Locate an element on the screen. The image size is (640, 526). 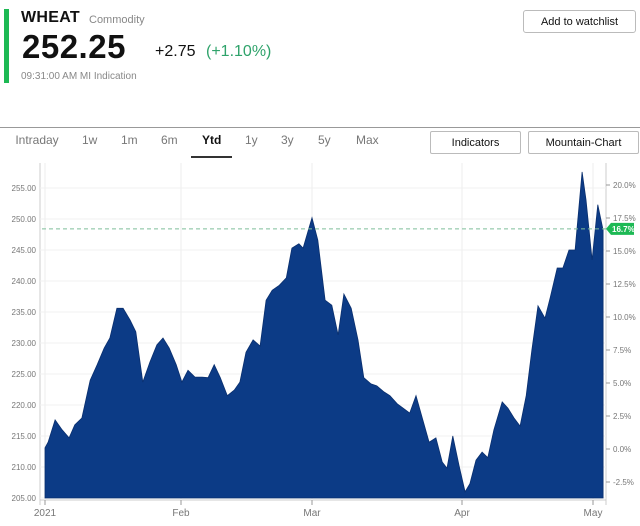
timestamp: 09:31:00 AM MI Indication is located at coordinates (79, 76).